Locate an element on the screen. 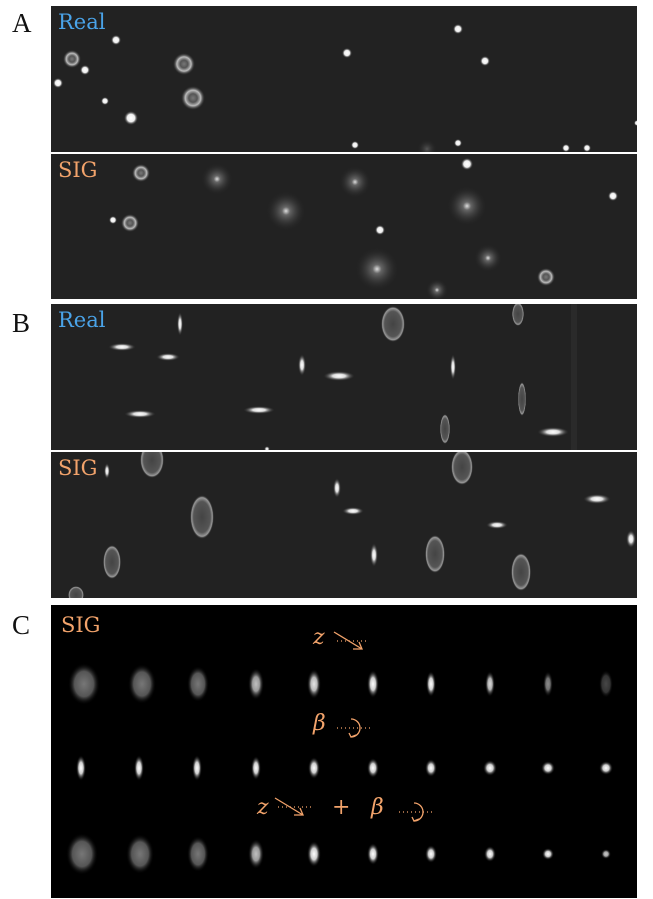 Image resolution: width=653 pixels, height=899 pixels. row1-caption-var: z is located at coordinates (319, 637).